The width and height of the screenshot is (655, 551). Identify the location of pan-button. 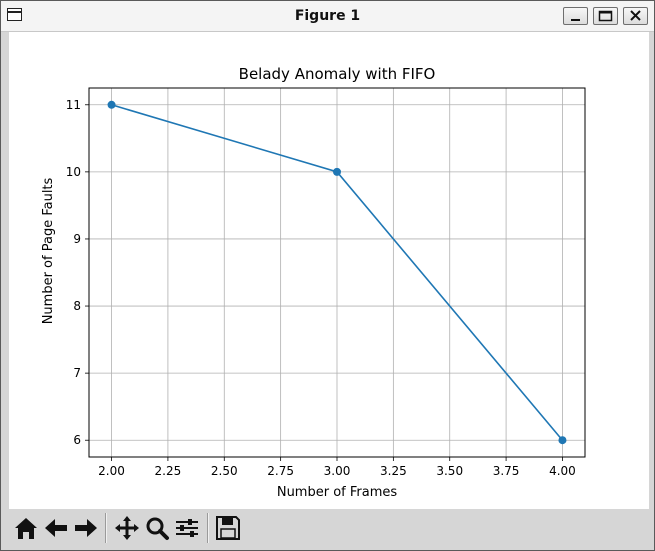
(127, 528).